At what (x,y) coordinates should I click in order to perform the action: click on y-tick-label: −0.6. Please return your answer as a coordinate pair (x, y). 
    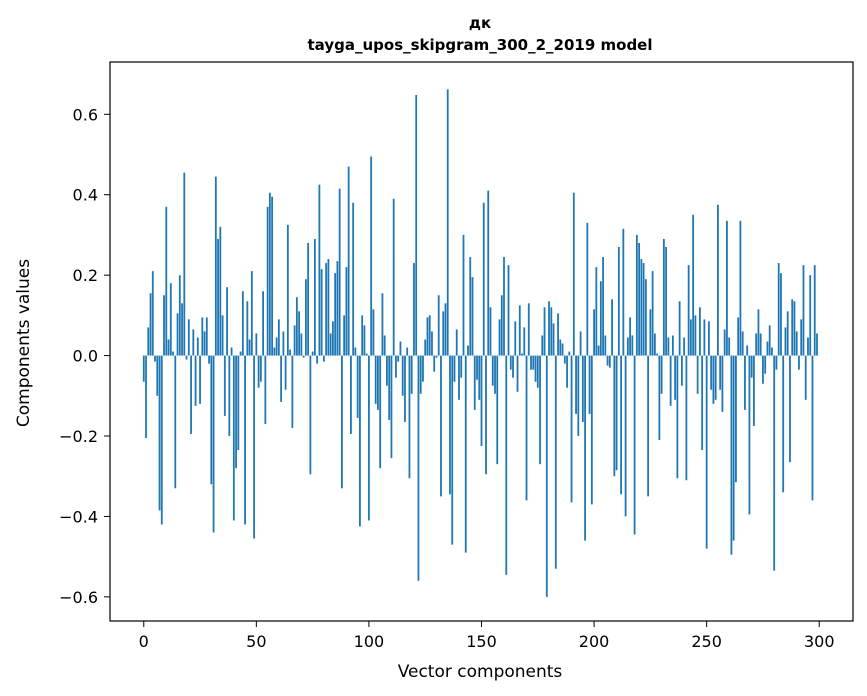
    Looking at the image, I should click on (78, 597).